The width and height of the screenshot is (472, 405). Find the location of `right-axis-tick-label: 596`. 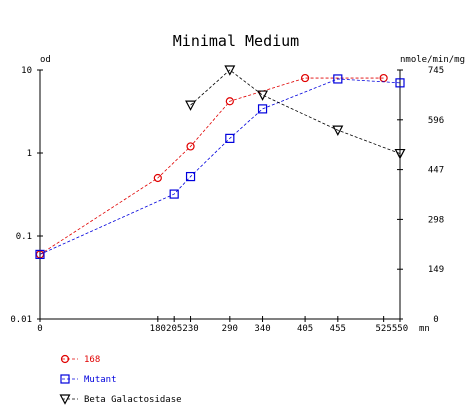

right-axis-tick-label: 596 is located at coordinates (436, 121).